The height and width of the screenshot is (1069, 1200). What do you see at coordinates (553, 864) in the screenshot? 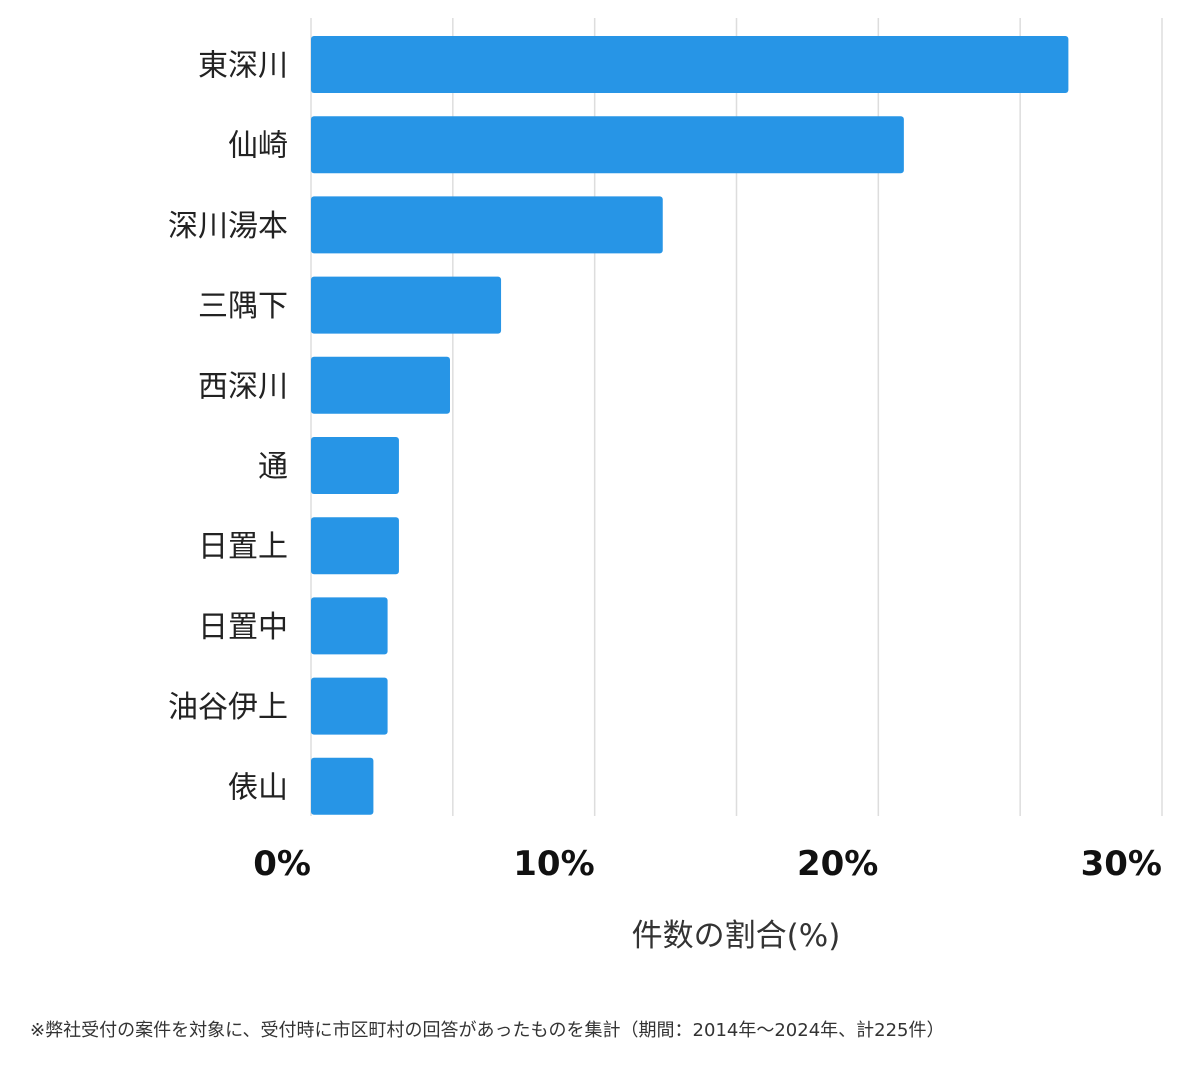
I see `x-tick-label: 10%` at bounding box center [553, 864].